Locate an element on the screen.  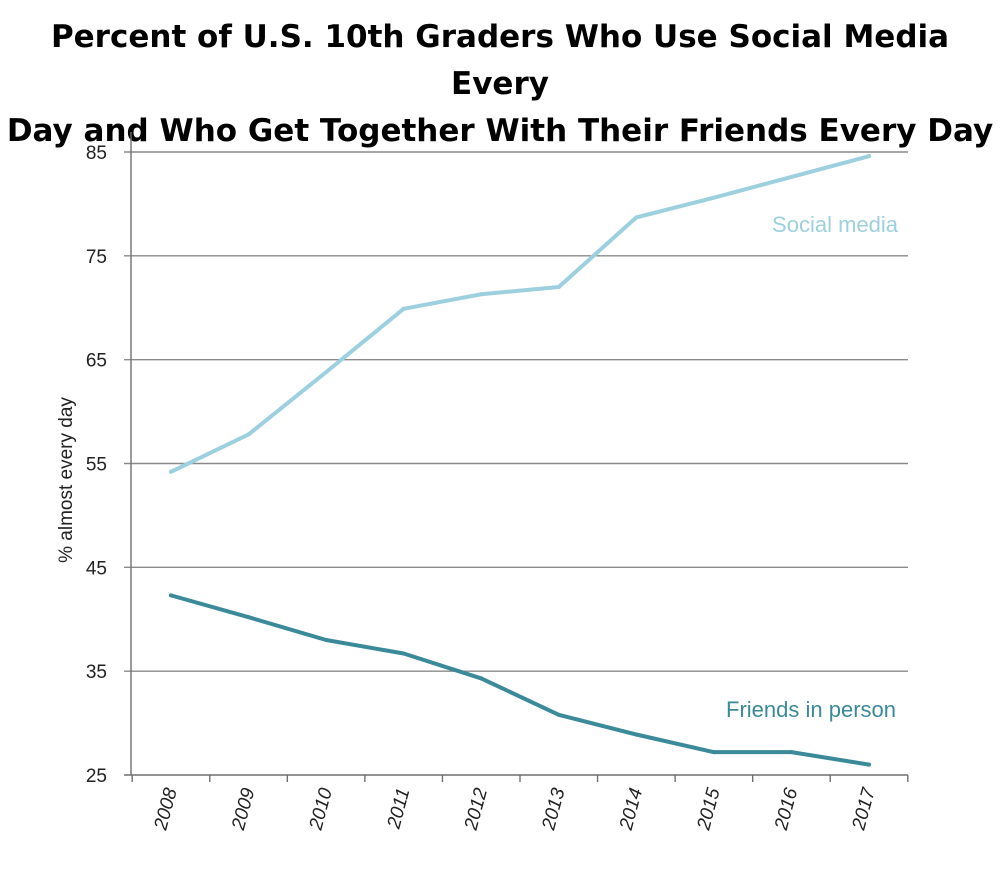
y-tick-label-55: 55 is located at coordinates (96, 465).